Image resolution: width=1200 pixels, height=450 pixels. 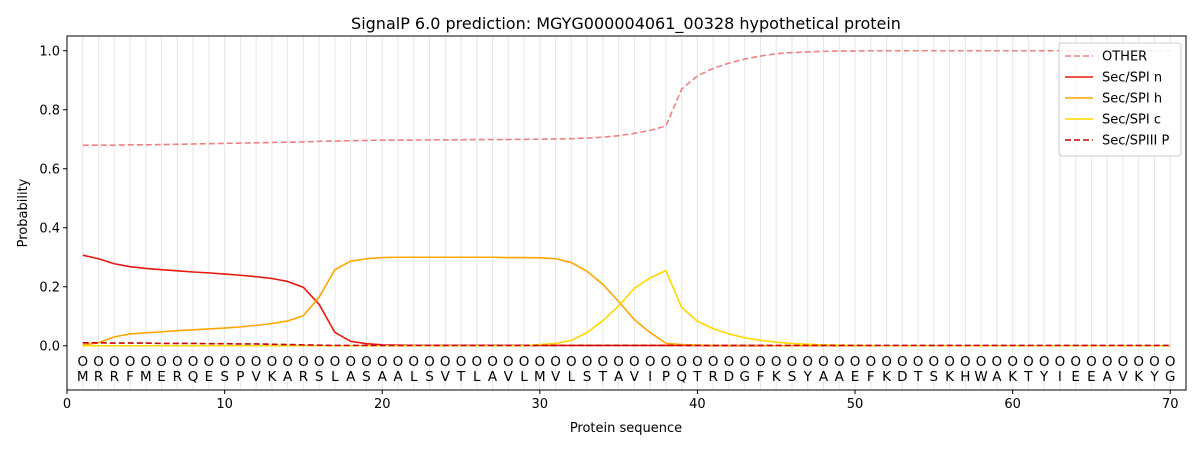 I want to click on residue-label: Y, so click(x=1044, y=377).